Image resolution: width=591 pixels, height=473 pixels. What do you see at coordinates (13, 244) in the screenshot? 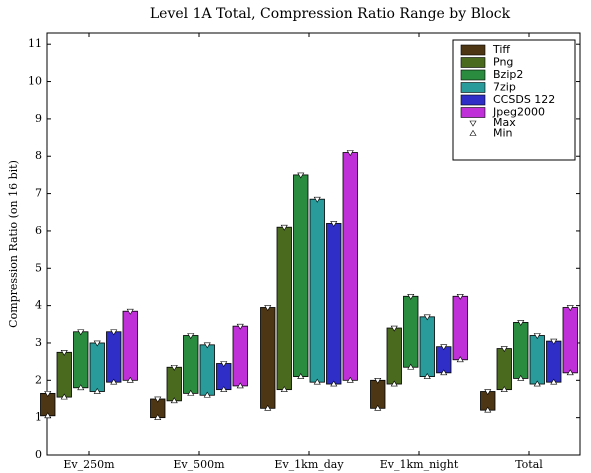
I see `y-axis-label: Compression Ratio (on 16 bit)` at bounding box center [13, 244].